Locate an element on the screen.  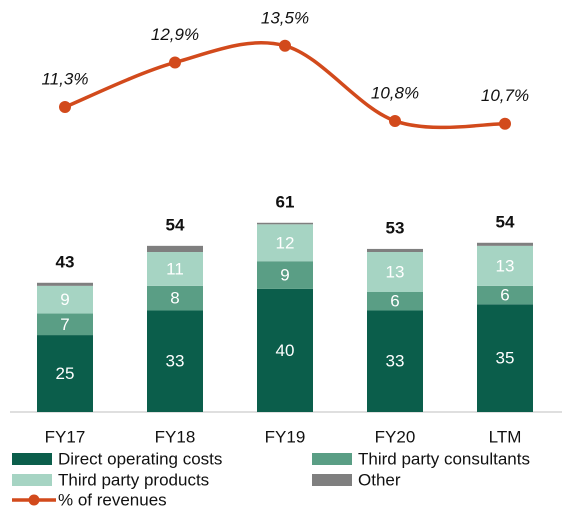
x-tick-label: FY20 is located at coordinates (395, 436).